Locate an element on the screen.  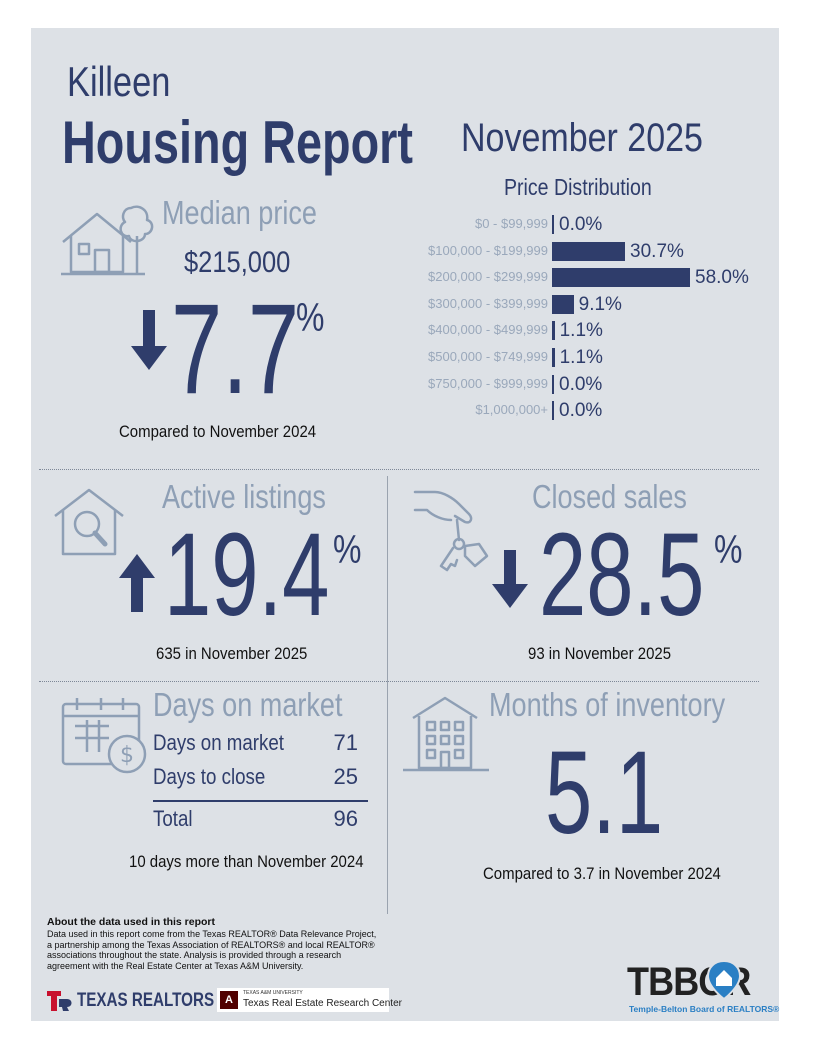
dom-row-label: Days on market is located at coordinates (218, 742).